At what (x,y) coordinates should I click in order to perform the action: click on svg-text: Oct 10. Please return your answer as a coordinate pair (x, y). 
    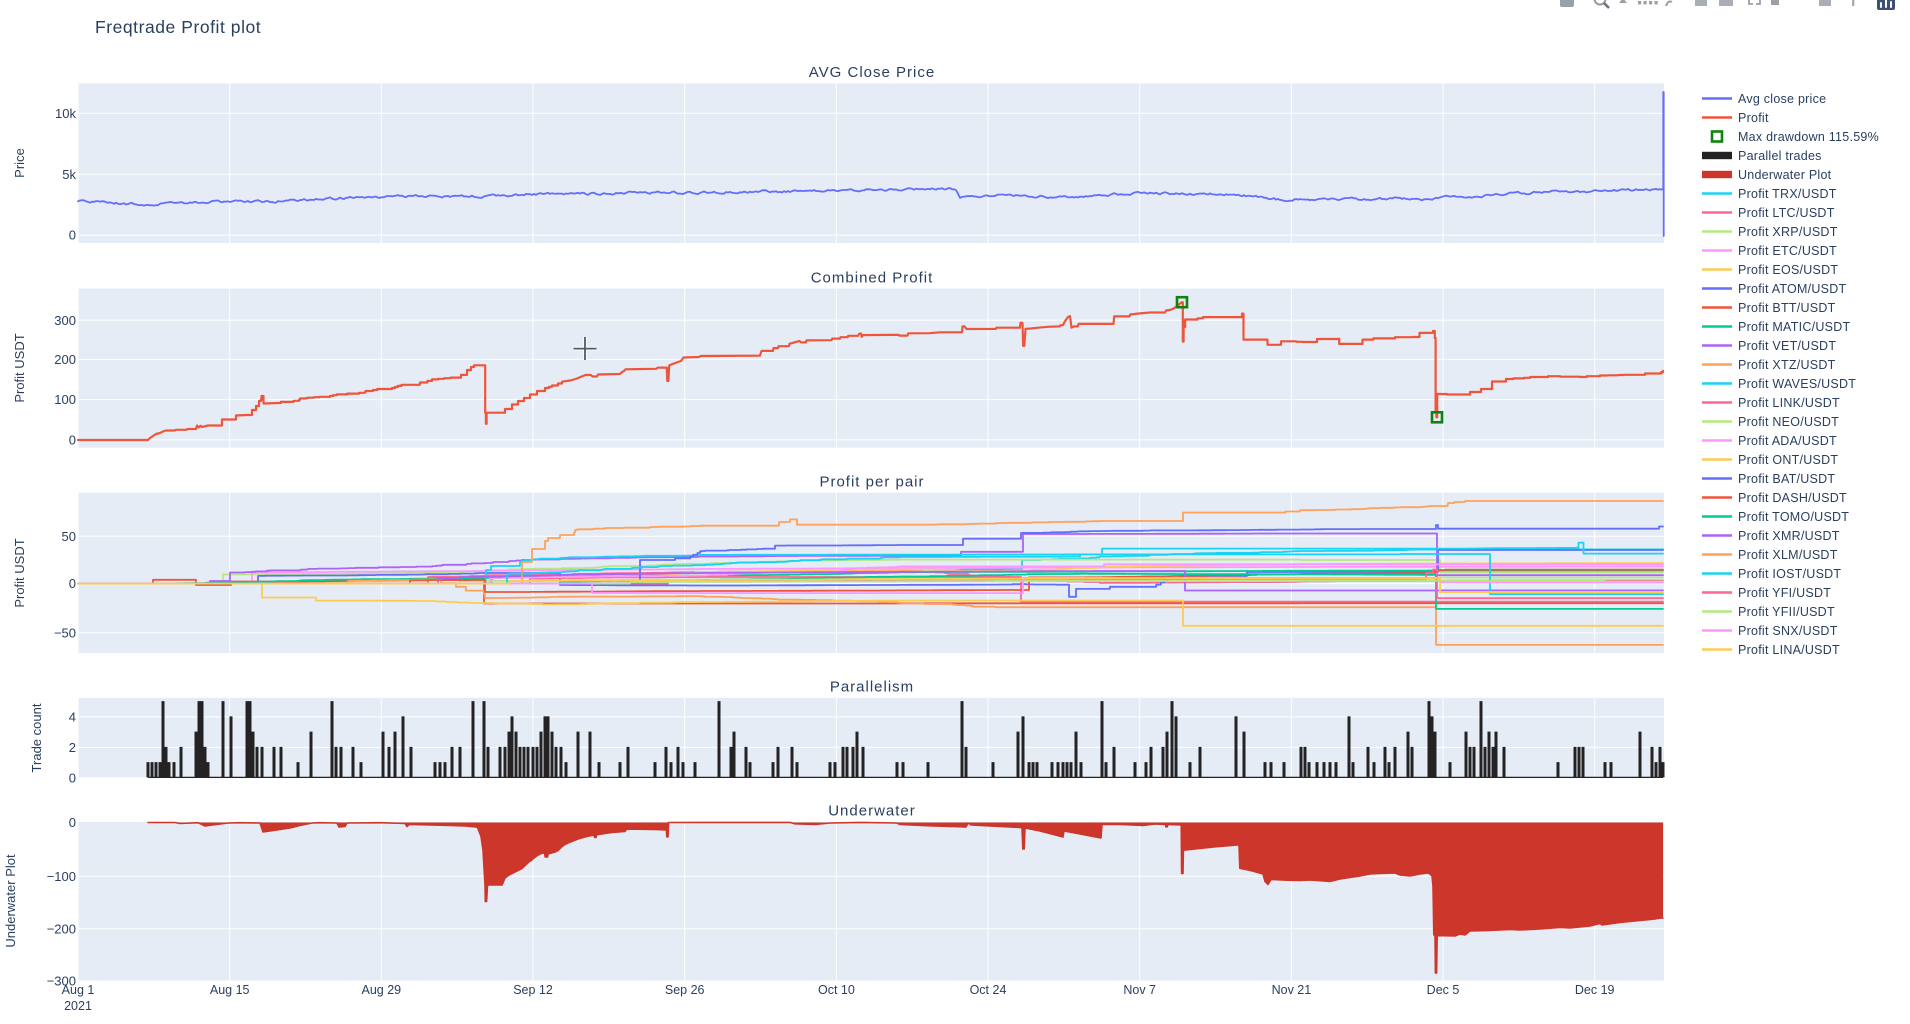
    Looking at the image, I should click on (836, 990).